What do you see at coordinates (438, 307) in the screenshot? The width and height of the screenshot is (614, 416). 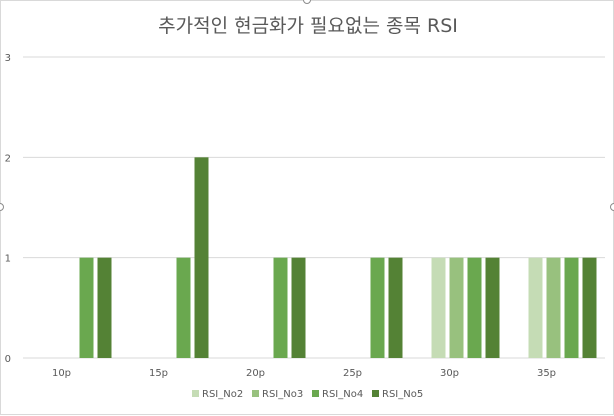 I see `bar-rsi-no2-30p` at bounding box center [438, 307].